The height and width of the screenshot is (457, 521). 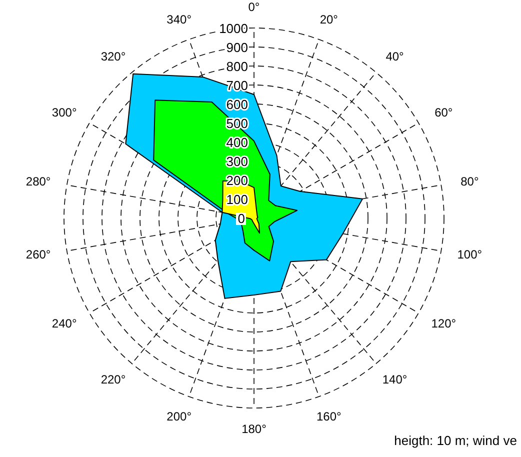 What do you see at coordinates (237, 66) in the screenshot?
I see `y-tick-label: 800` at bounding box center [237, 66].